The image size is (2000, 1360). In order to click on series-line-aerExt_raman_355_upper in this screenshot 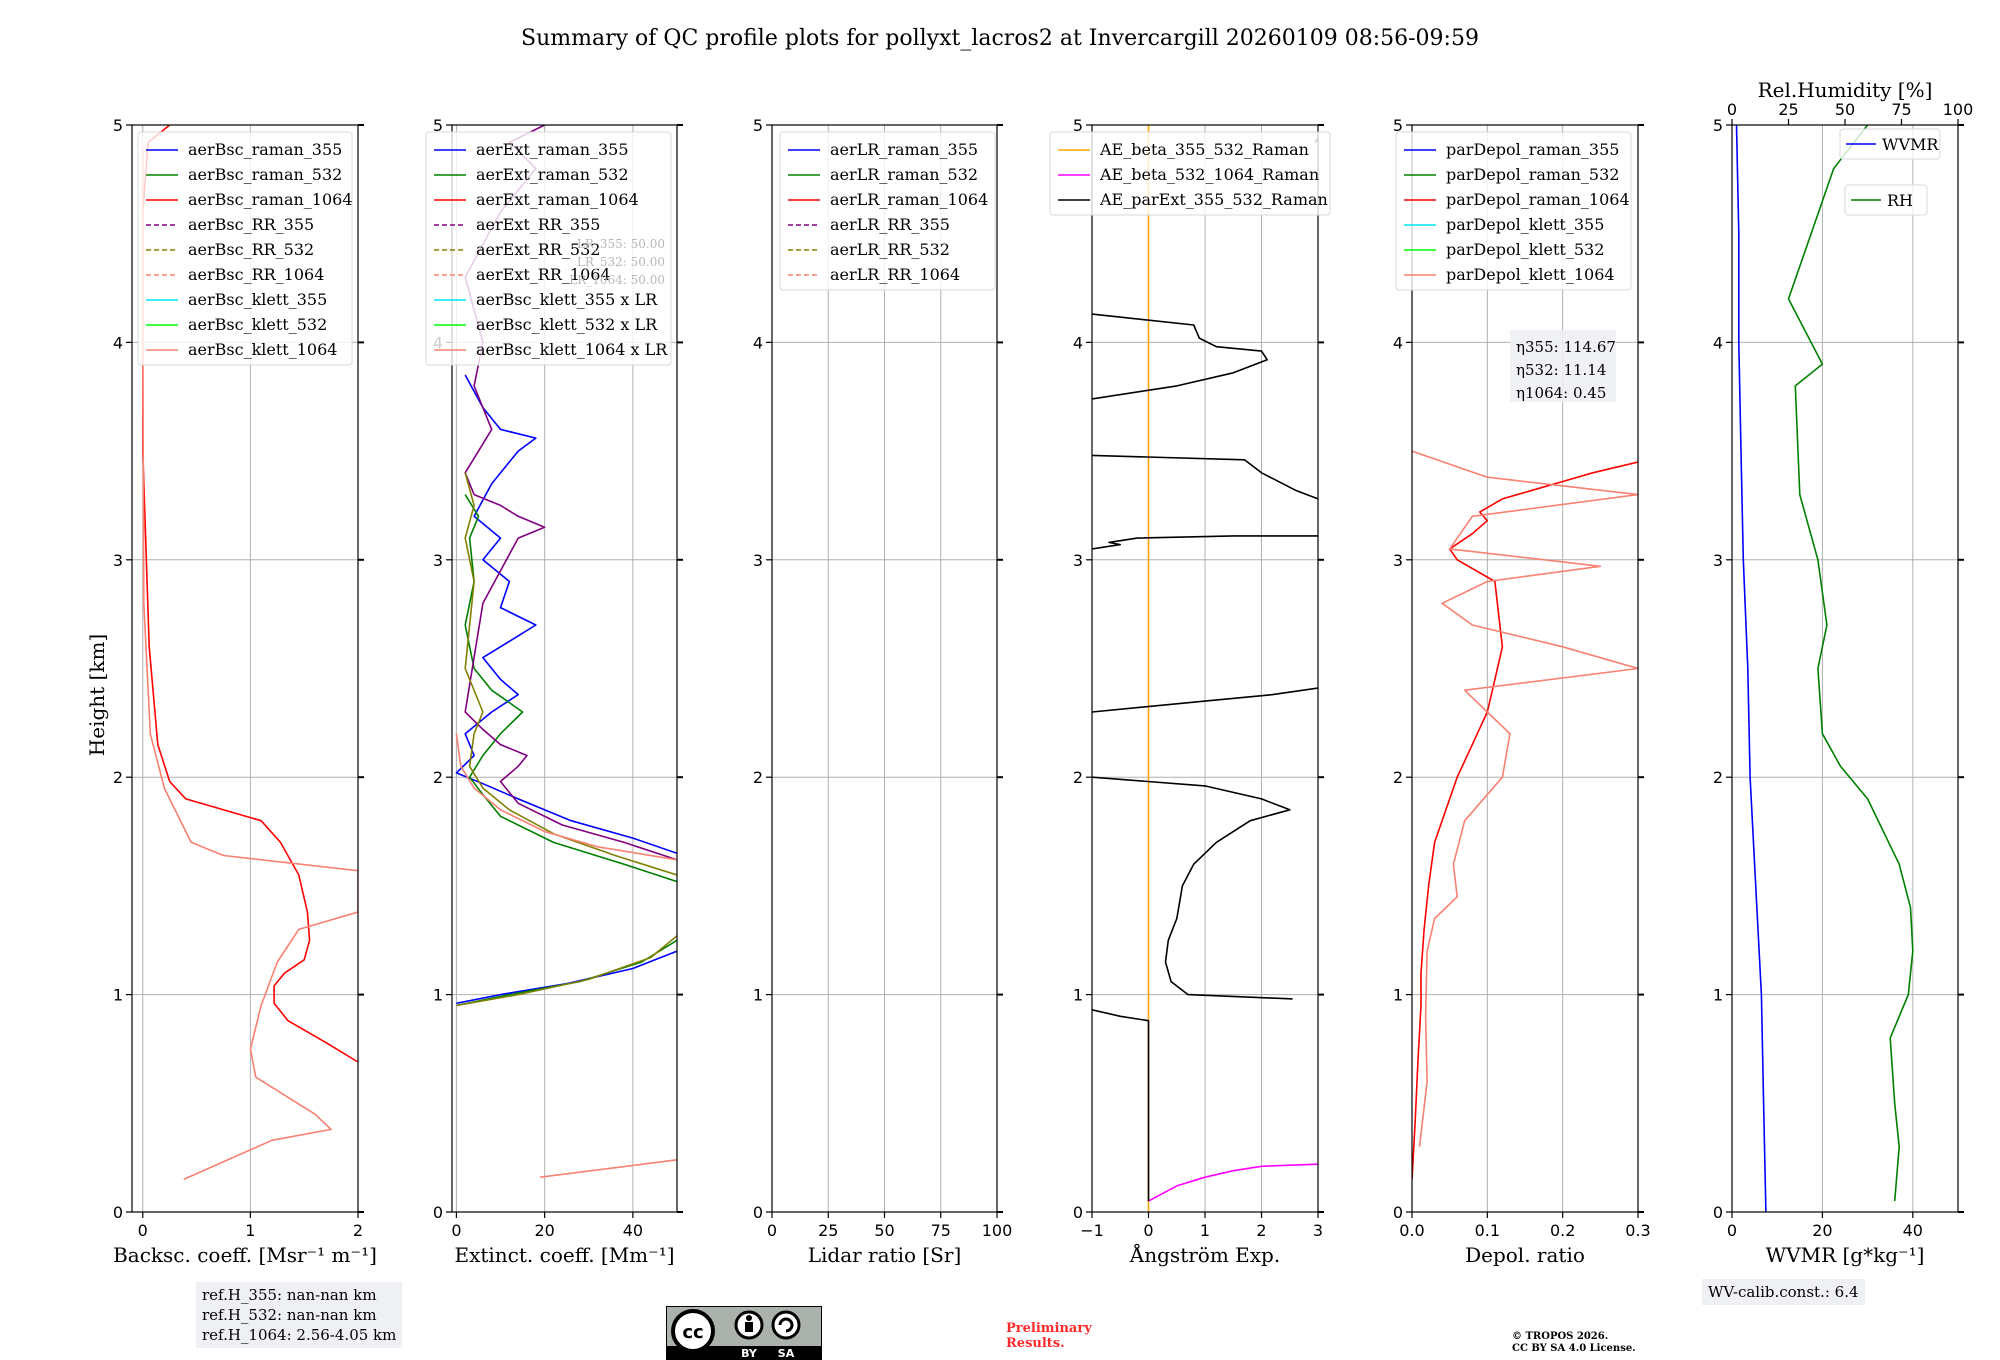, I will do `click(566, 614)`.